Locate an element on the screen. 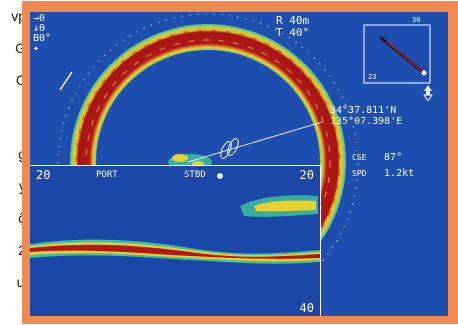  status-line: ↓0 is located at coordinates (39, 28).